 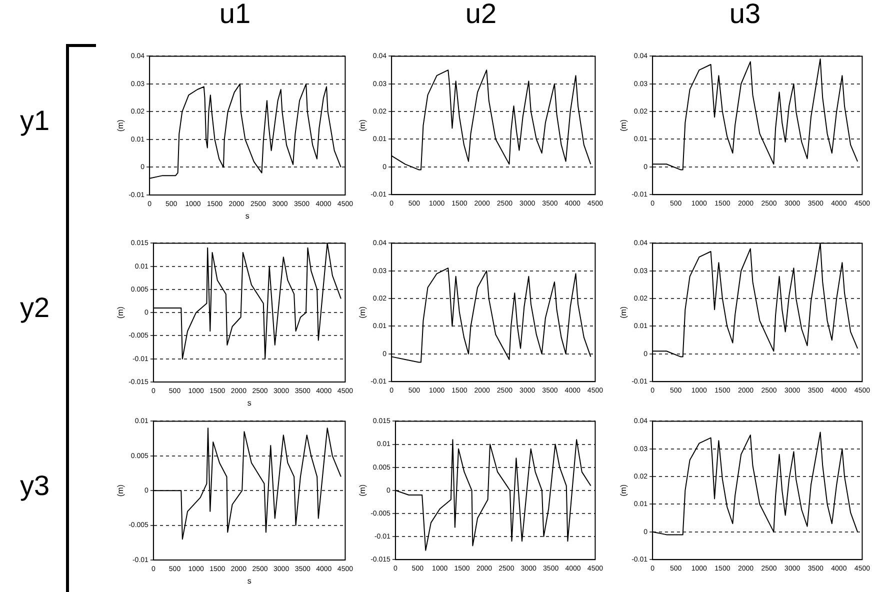 What do you see at coordinates (745, 15) in the screenshot?
I see `chart-title: u3` at bounding box center [745, 15].